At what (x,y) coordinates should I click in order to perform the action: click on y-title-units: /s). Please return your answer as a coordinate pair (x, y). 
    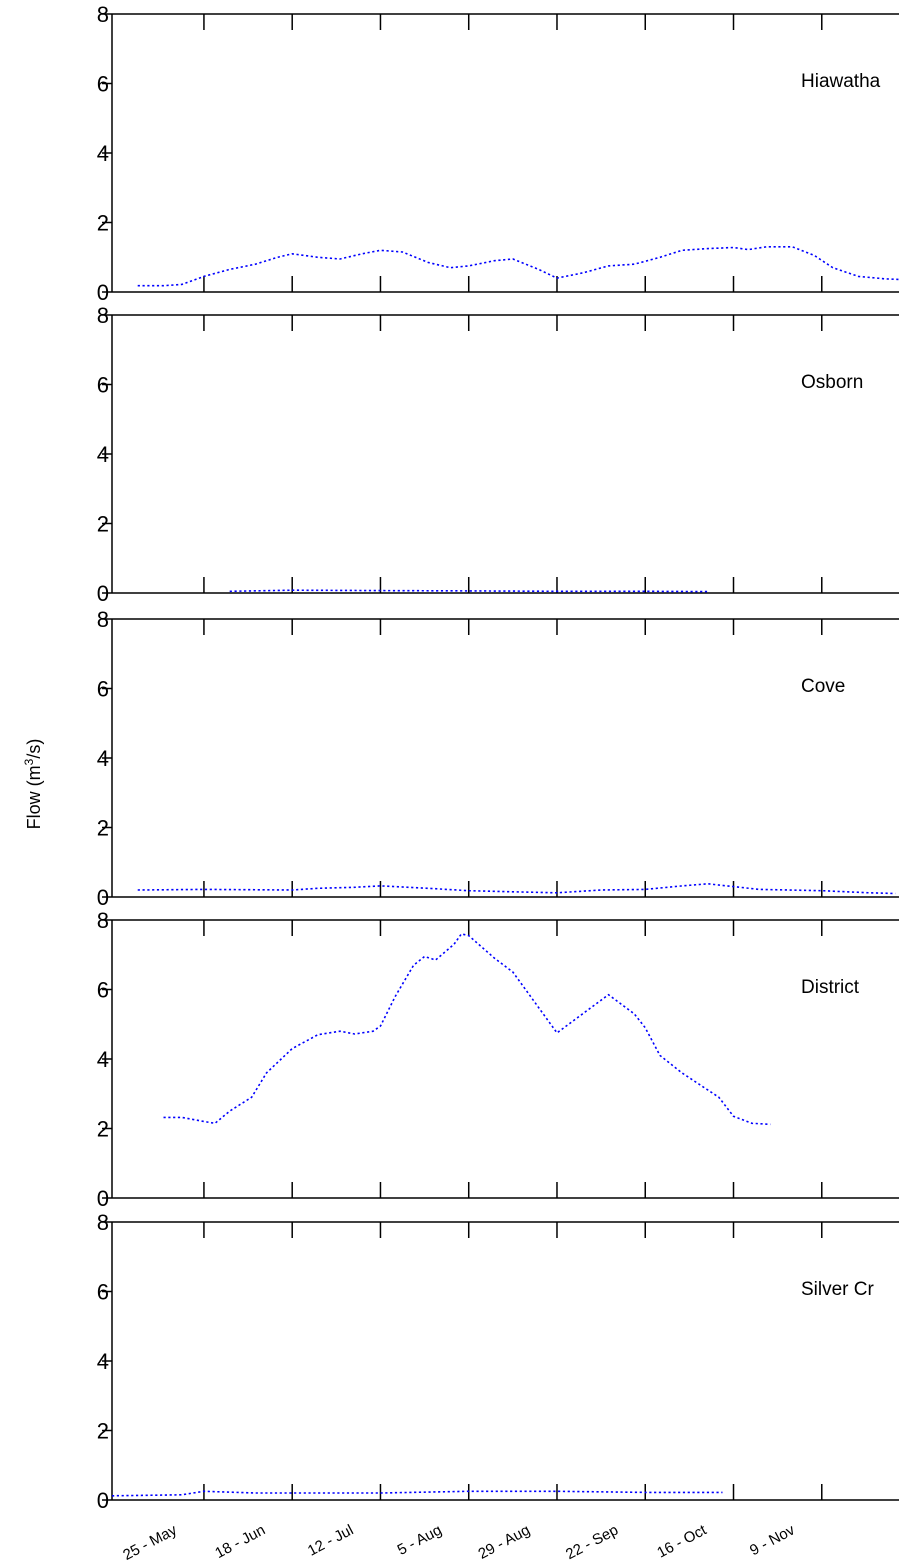
    Looking at the image, I should click on (34, 749).